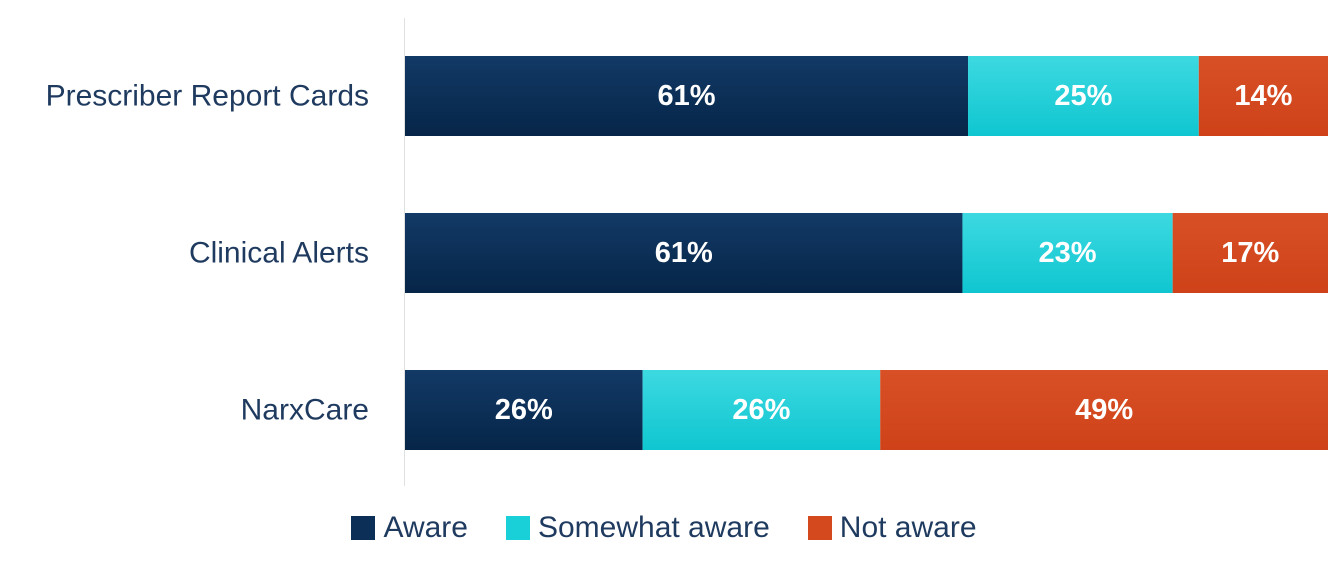 The width and height of the screenshot is (1328, 563). Describe the element at coordinates (279, 253) in the screenshot. I see `category-label-clinical-alerts: Clinical Alerts` at that location.